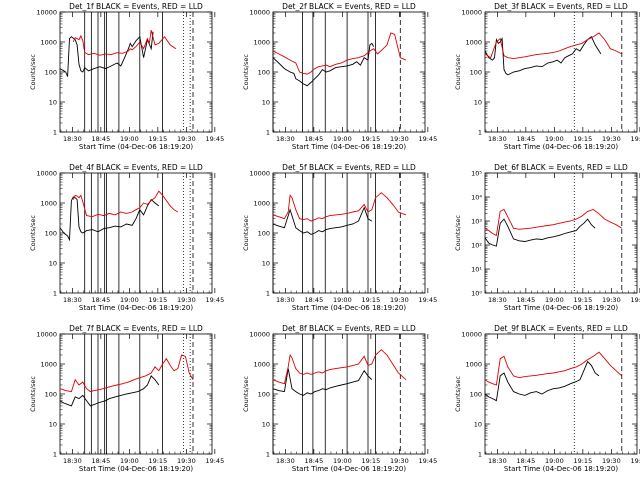 This screenshot has width=640, height=480. What do you see at coordinates (476, 174) in the screenshot?
I see `y-tick-label: 10⁵` at bounding box center [476, 174].